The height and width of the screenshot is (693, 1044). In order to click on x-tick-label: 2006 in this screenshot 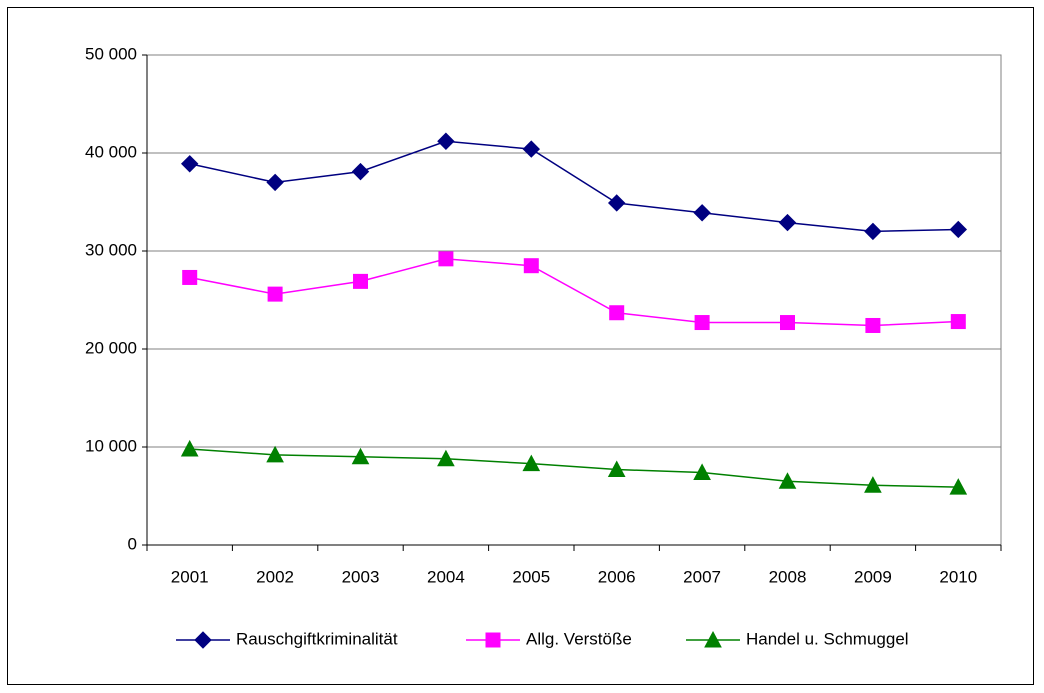, I will do `click(617, 576)`.